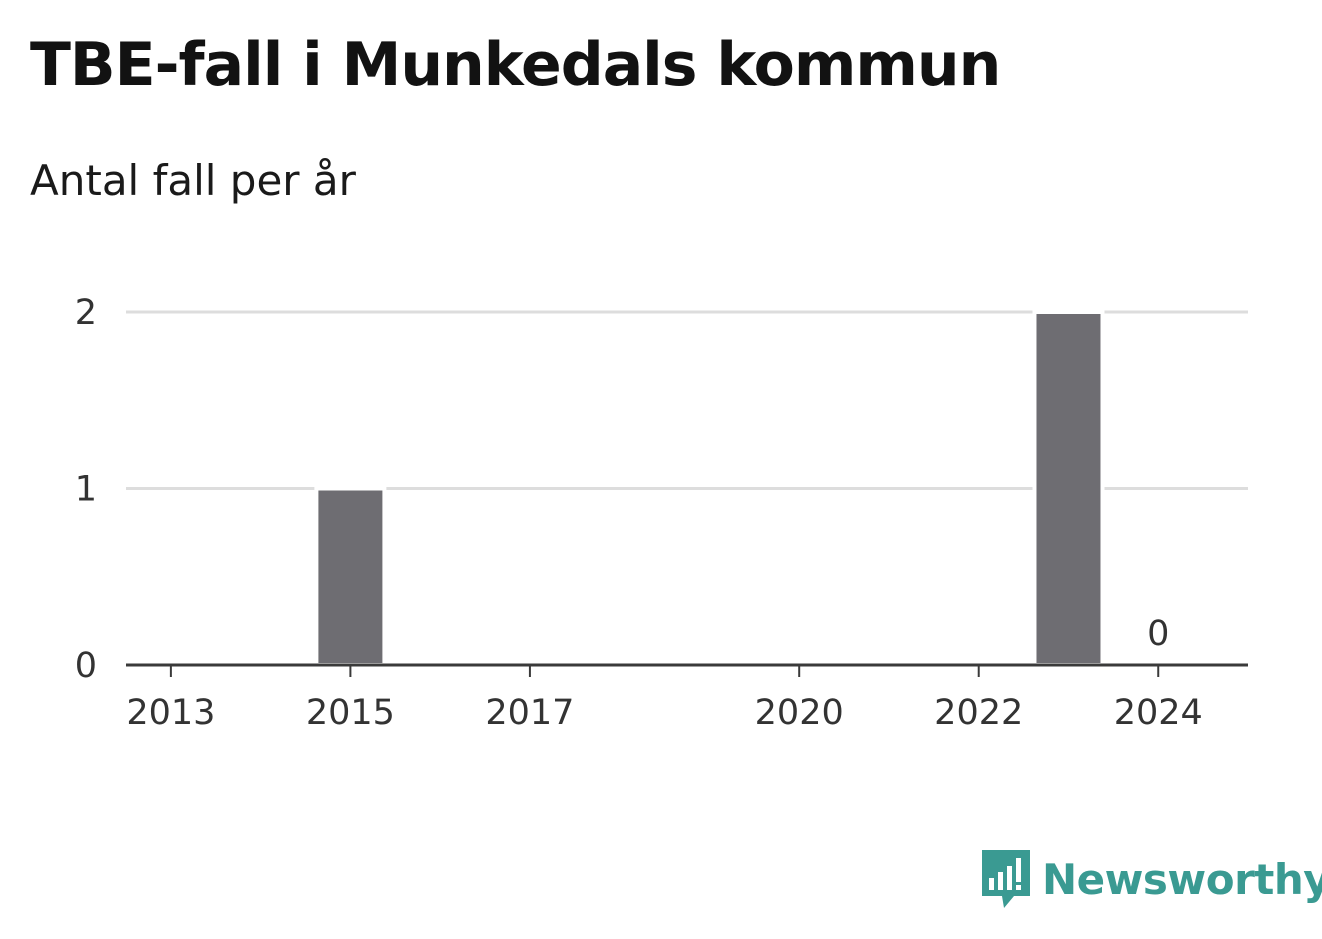 The height and width of the screenshot is (939, 1322). Describe the element at coordinates (1182, 879) in the screenshot. I see `brand-name: Newsworthy` at that location.